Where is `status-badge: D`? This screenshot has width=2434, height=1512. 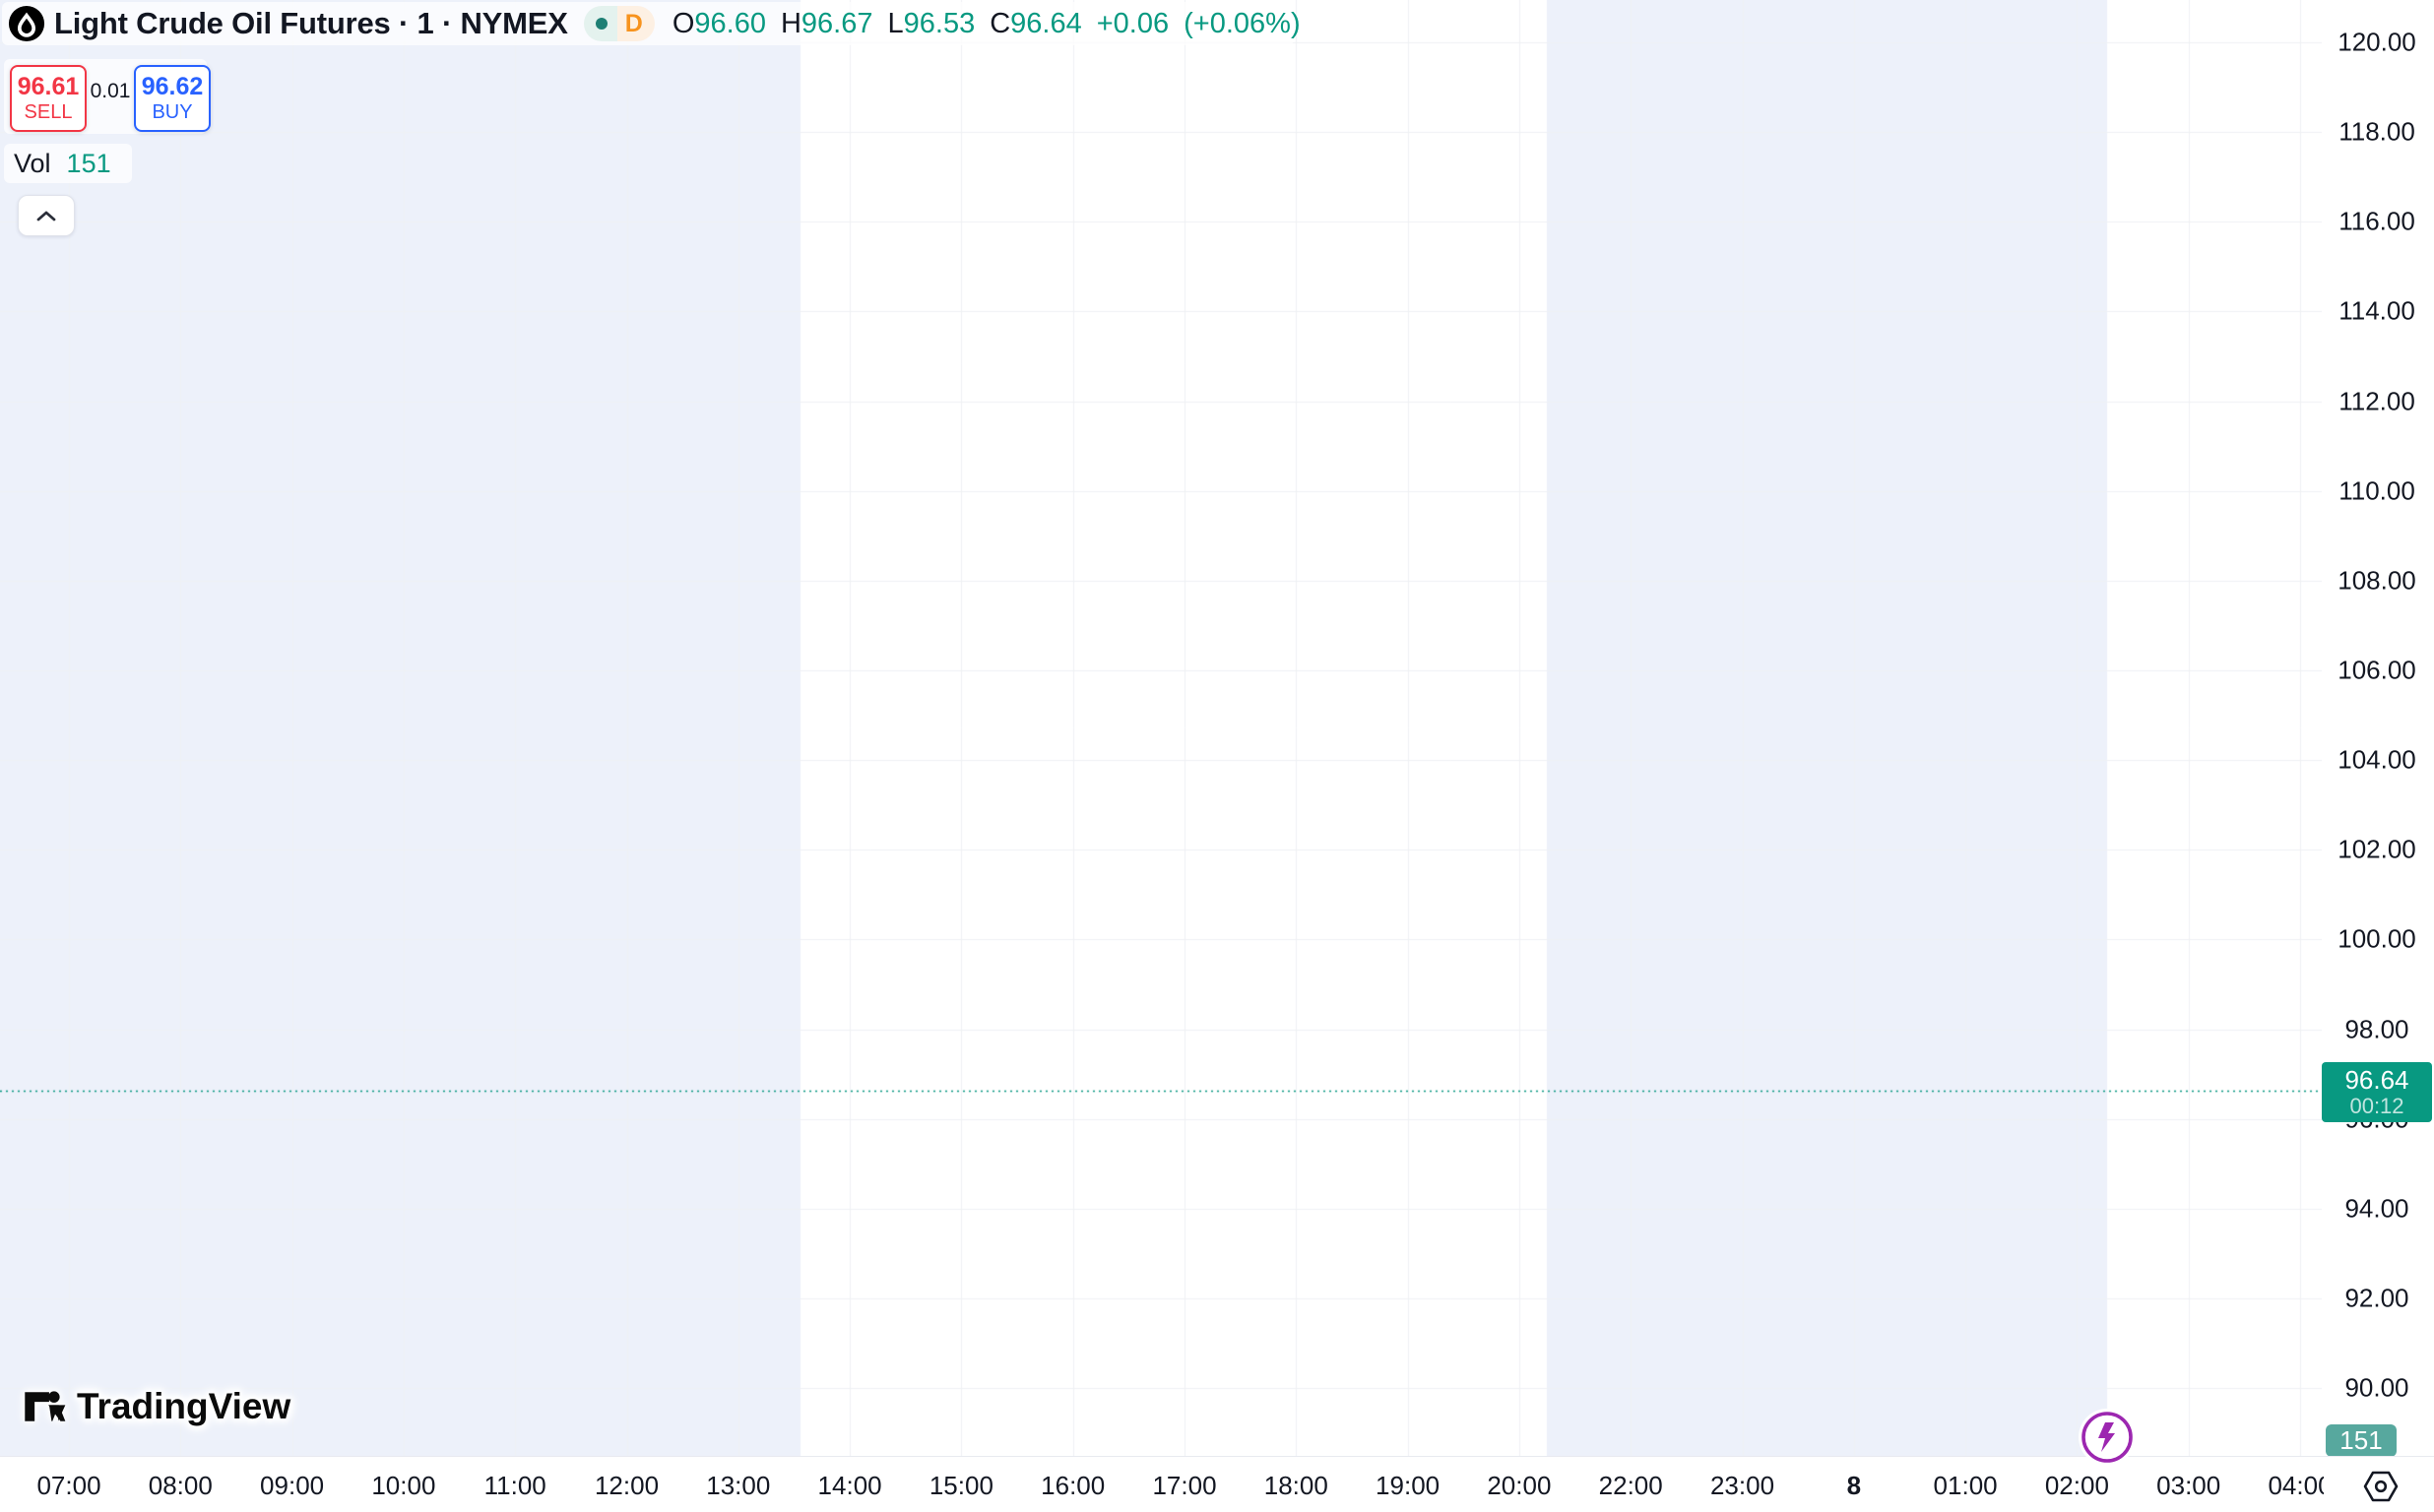
status-badge: D is located at coordinates (619, 23).